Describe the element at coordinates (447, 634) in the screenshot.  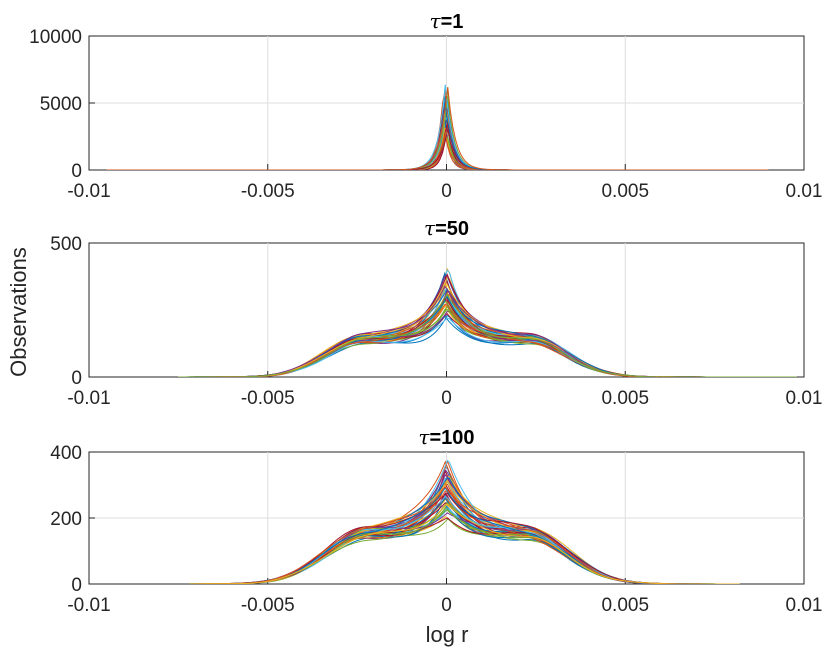
I see `x-axis-label: log r` at that location.